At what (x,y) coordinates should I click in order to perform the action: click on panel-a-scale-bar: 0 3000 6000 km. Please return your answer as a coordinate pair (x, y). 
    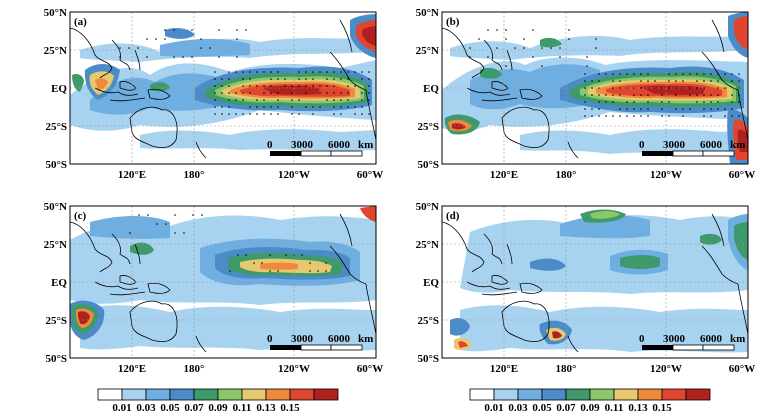
    Looking at the image, I should click on (320, 148).